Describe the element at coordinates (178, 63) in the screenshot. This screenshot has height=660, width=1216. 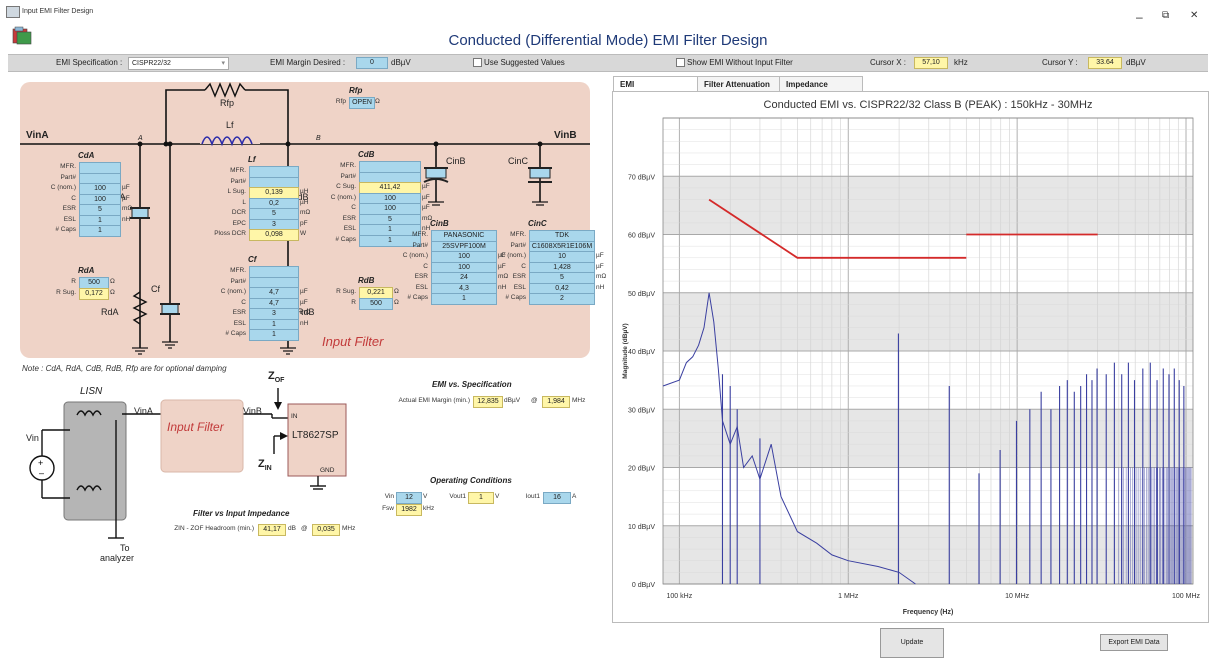
I see `emi-spec-select: CISPR22/32 ▾` at that location.